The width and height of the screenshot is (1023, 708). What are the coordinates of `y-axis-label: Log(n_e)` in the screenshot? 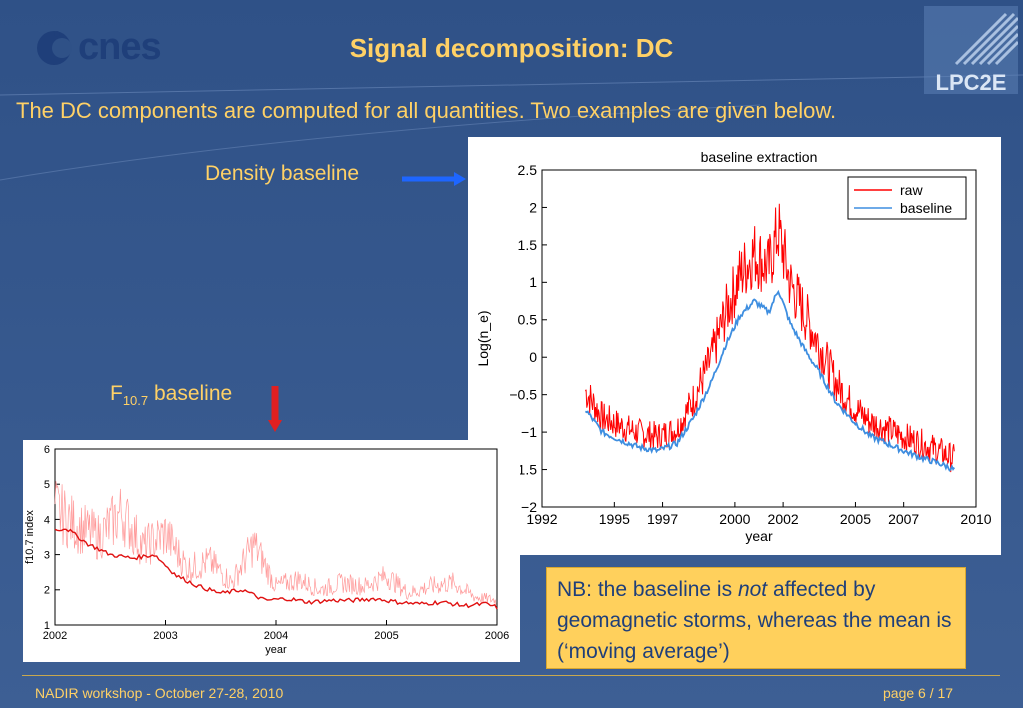 It's located at (483, 338).